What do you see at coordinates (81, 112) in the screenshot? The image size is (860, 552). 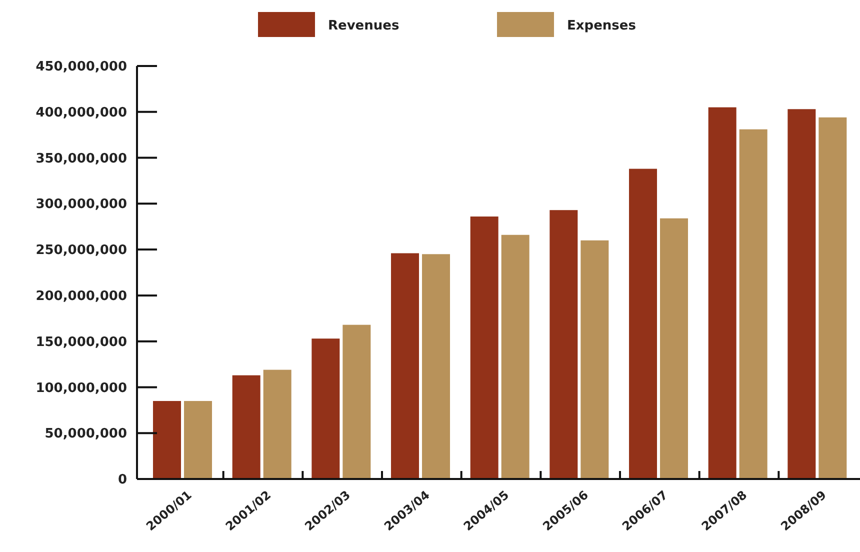 I see `y-tick-label: 400,000,000` at bounding box center [81, 112].